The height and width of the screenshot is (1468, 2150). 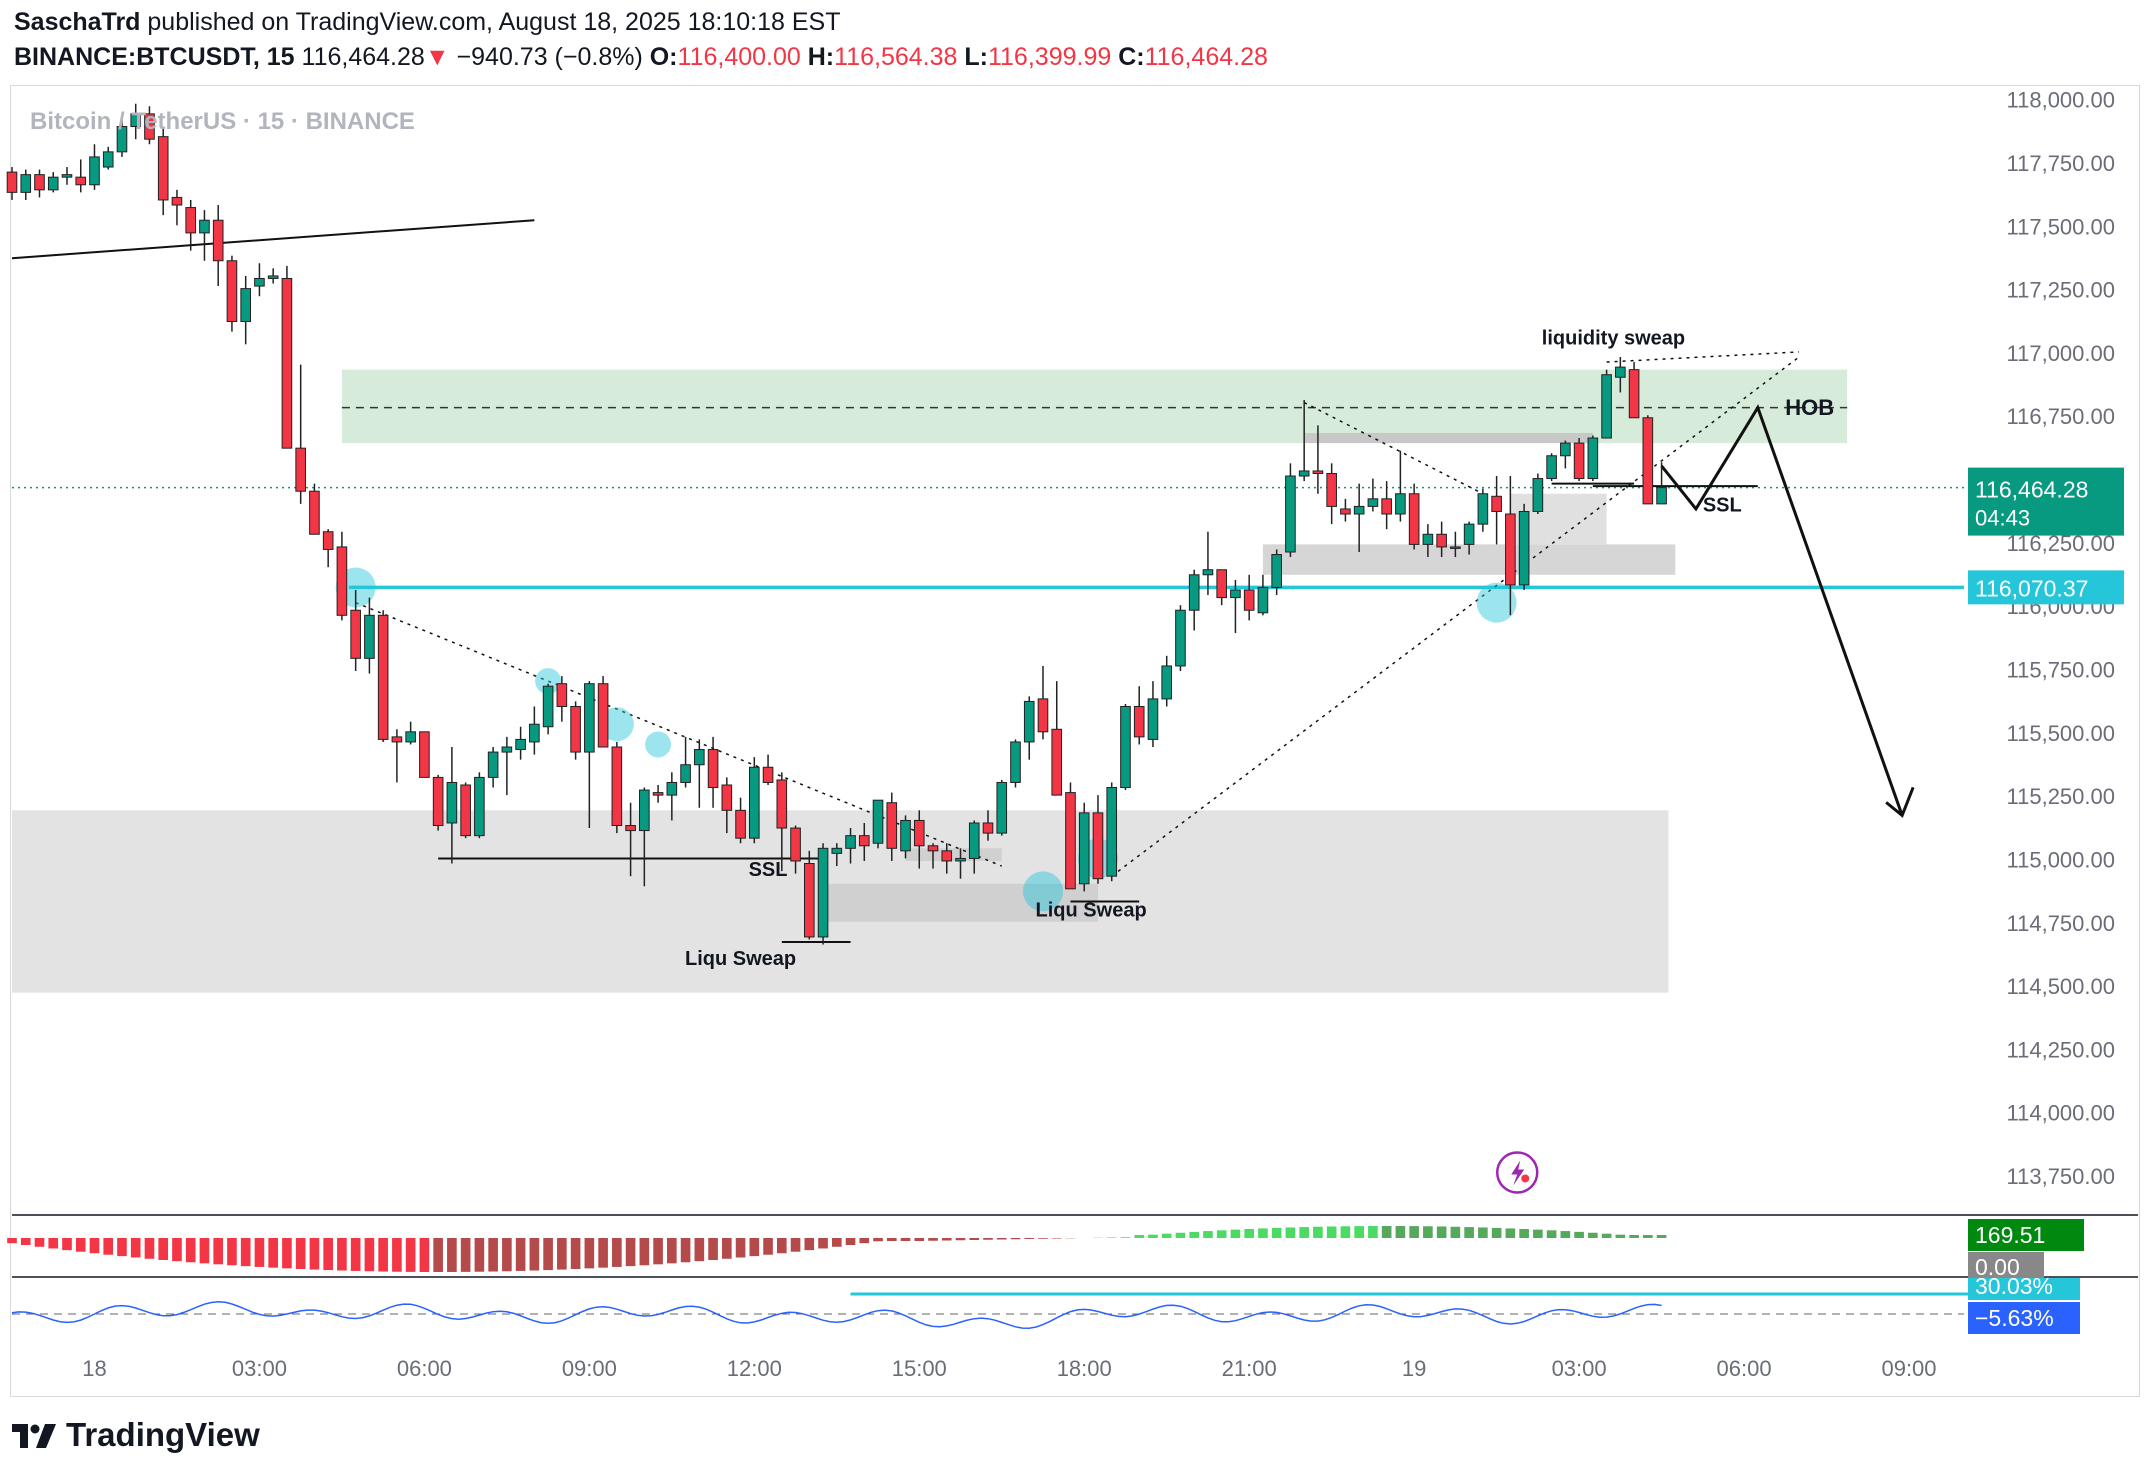 I want to click on projection-path, so click(x=1782, y=610).